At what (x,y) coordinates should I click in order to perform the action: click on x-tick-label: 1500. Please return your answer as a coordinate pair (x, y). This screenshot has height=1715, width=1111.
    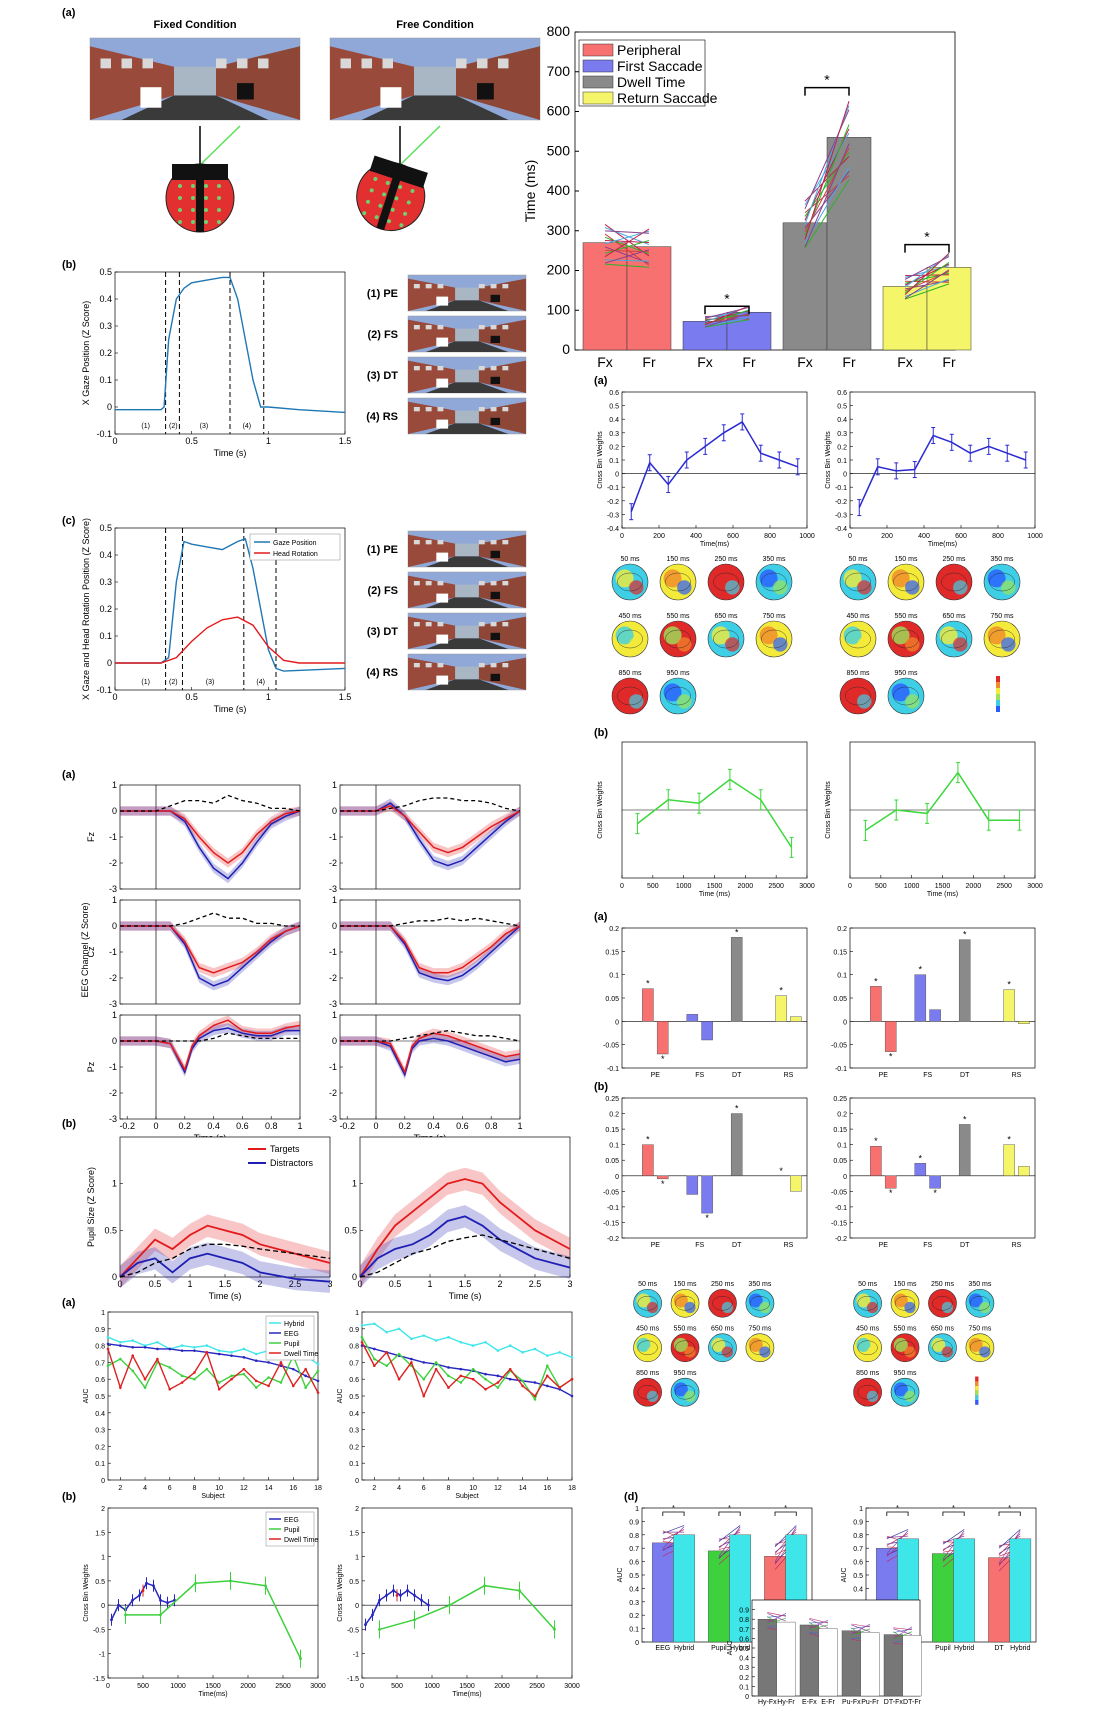
    Looking at the image, I should click on (715, 886).